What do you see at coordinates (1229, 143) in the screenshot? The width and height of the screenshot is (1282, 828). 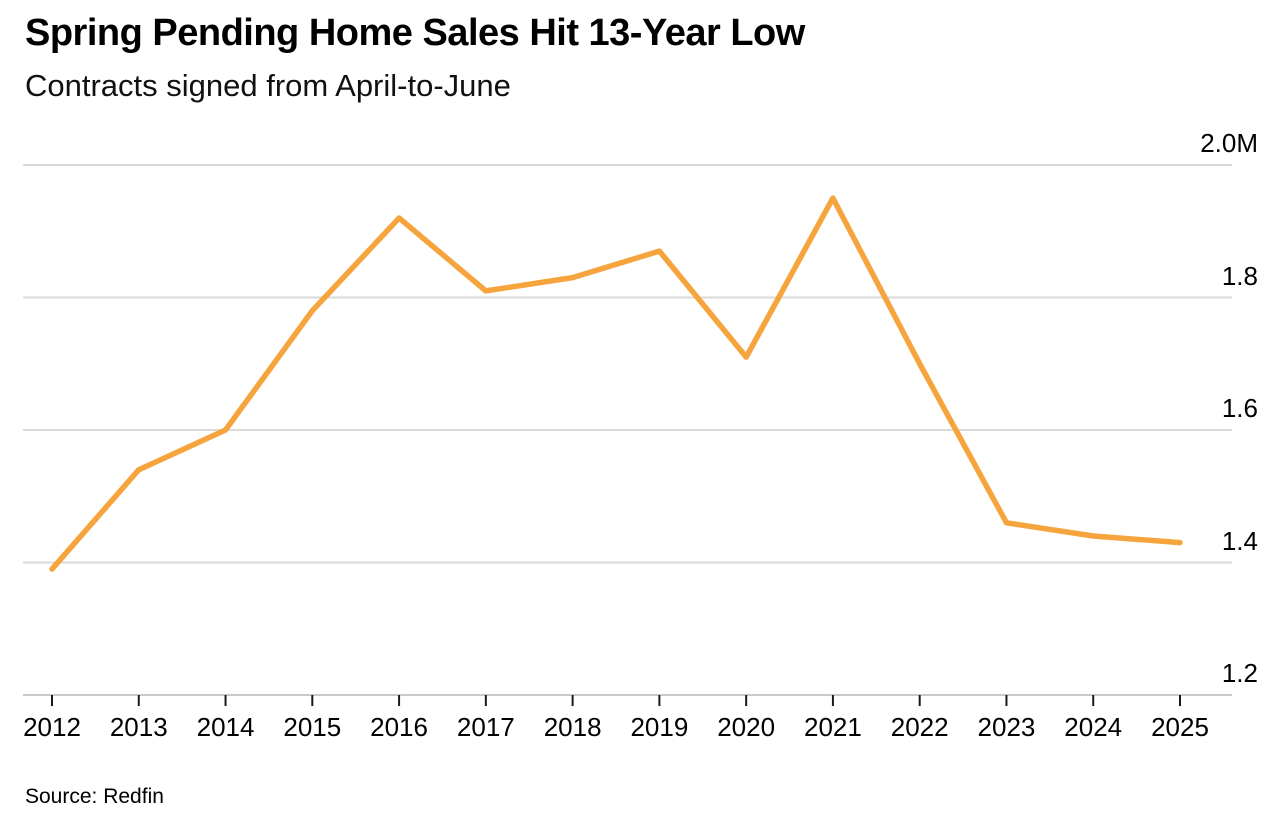 I see `y-axis-tick-label: 2.0M` at bounding box center [1229, 143].